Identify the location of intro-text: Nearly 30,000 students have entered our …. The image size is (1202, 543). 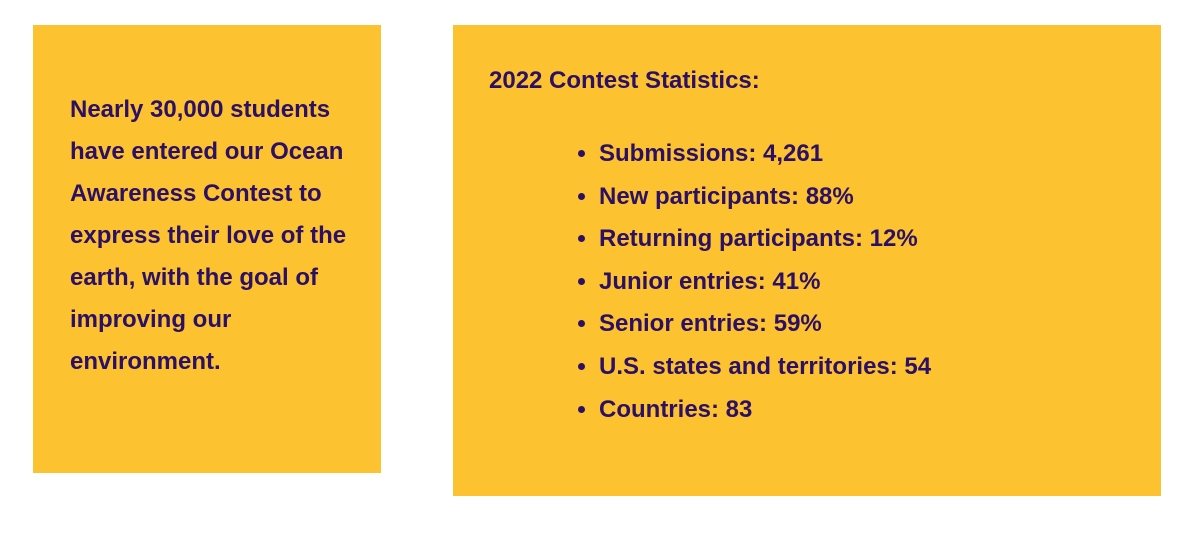
(208, 235).